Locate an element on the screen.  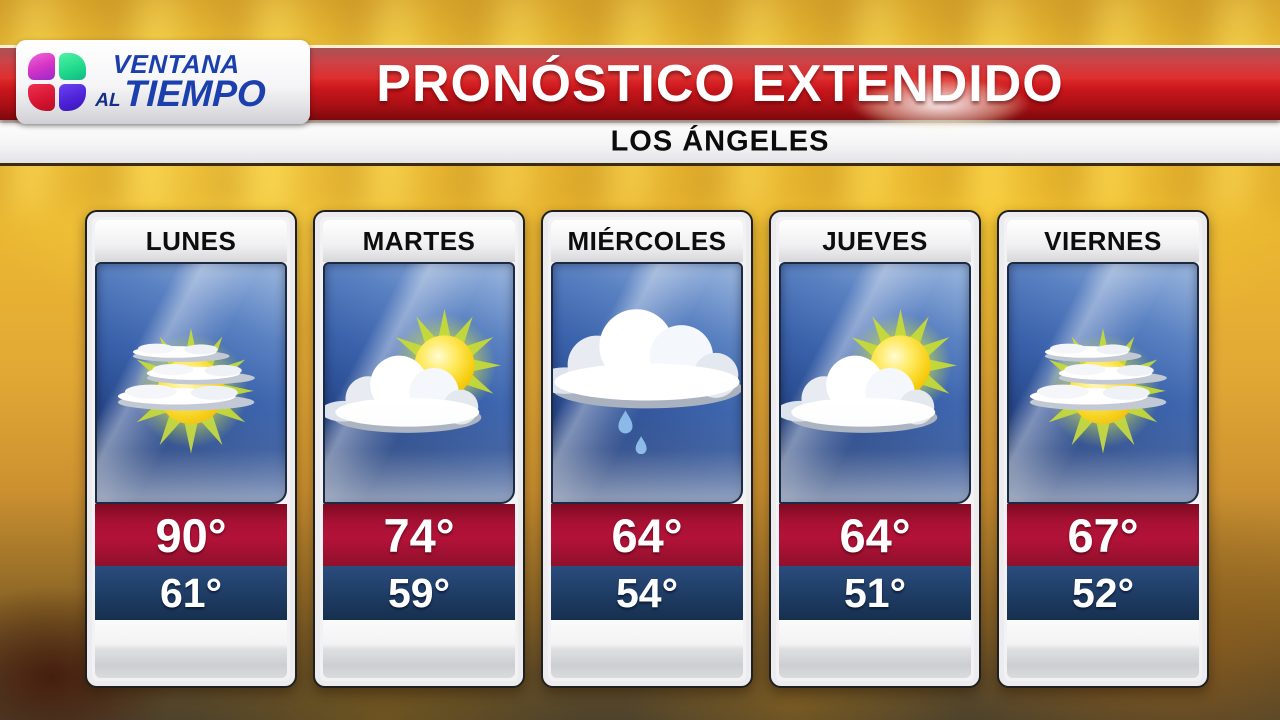
day-label: MARTES is located at coordinates (419, 241).